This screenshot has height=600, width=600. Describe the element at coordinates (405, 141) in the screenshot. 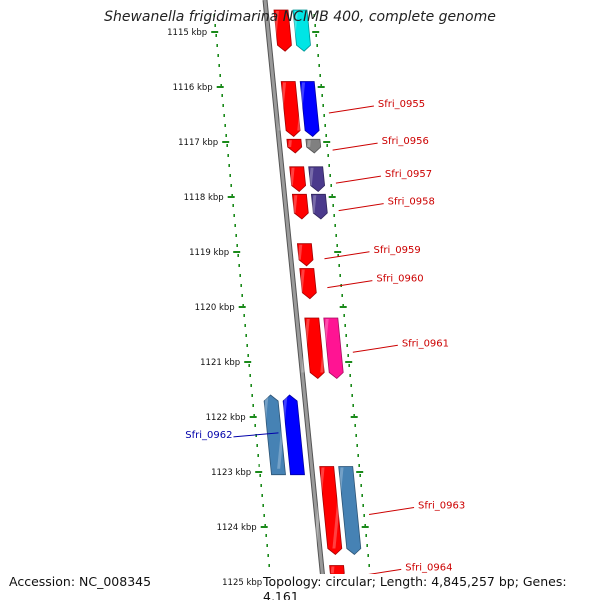

I see `gene-label: Sfri_0956` at that location.